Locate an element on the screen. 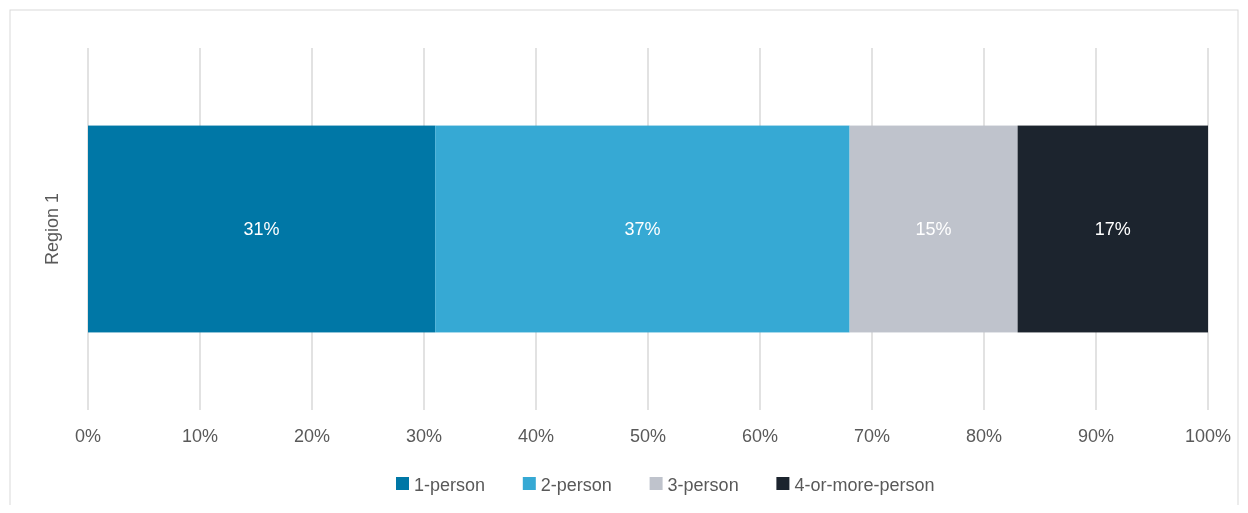 This screenshot has height=513, width=1248. y-tick-label: Region 1 is located at coordinates (52, 229).